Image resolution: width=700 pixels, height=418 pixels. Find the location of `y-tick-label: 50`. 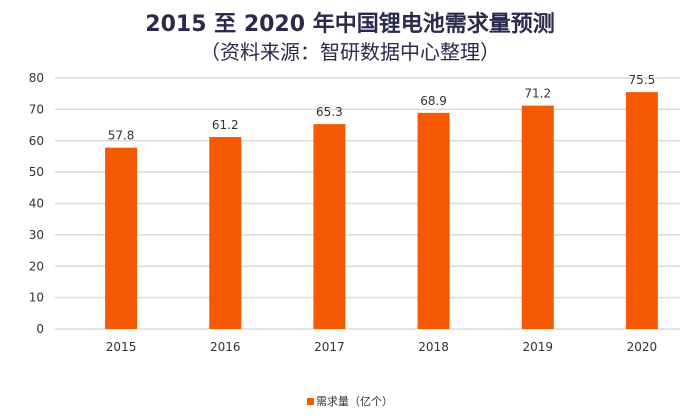

y-tick-label: 50 is located at coordinates (36, 172).